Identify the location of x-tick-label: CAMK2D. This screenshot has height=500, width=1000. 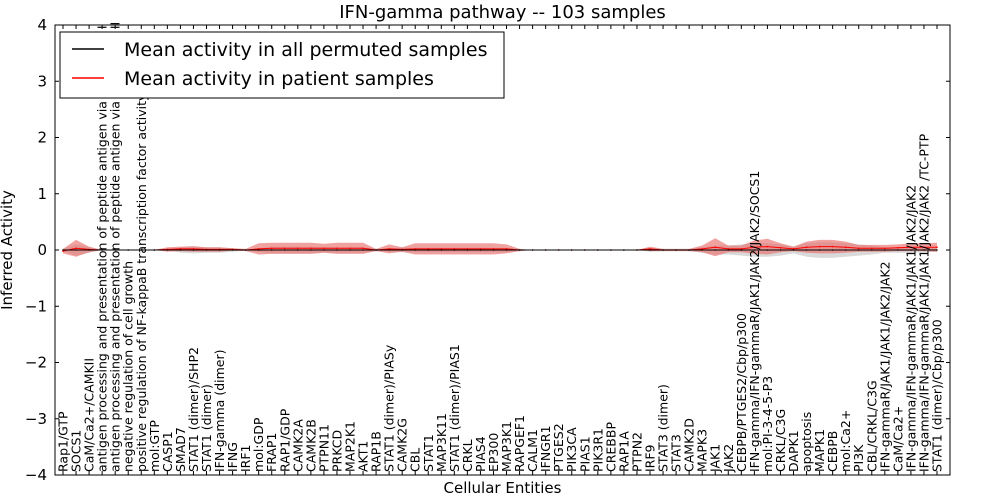
(689, 445).